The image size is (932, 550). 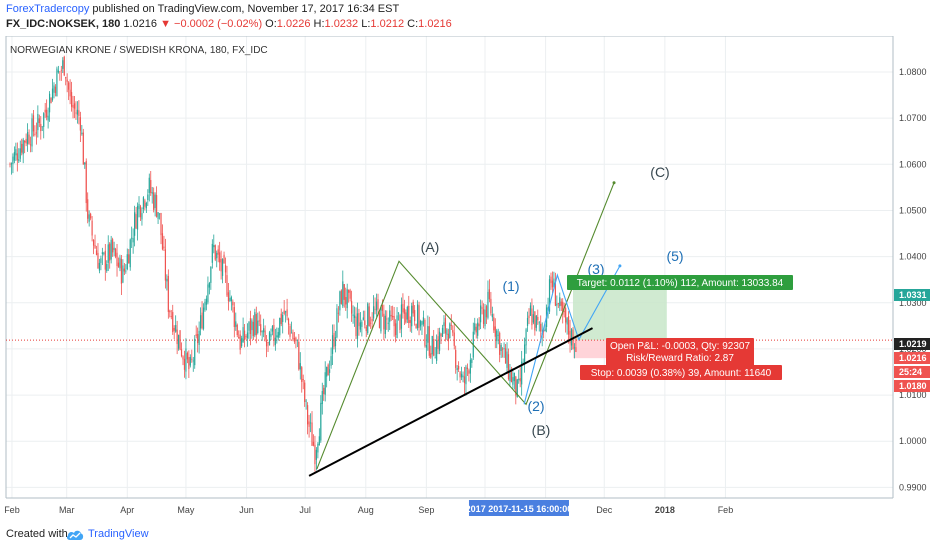 I want to click on close-label: C:, so click(x=413, y=24).